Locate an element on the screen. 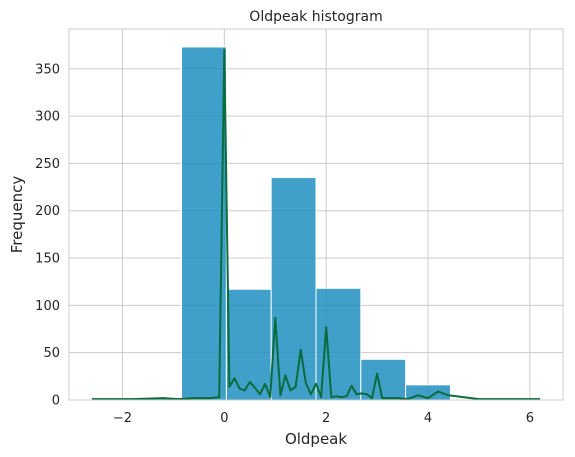 The image size is (575, 457). y-tick-label: 300 is located at coordinates (47, 117).